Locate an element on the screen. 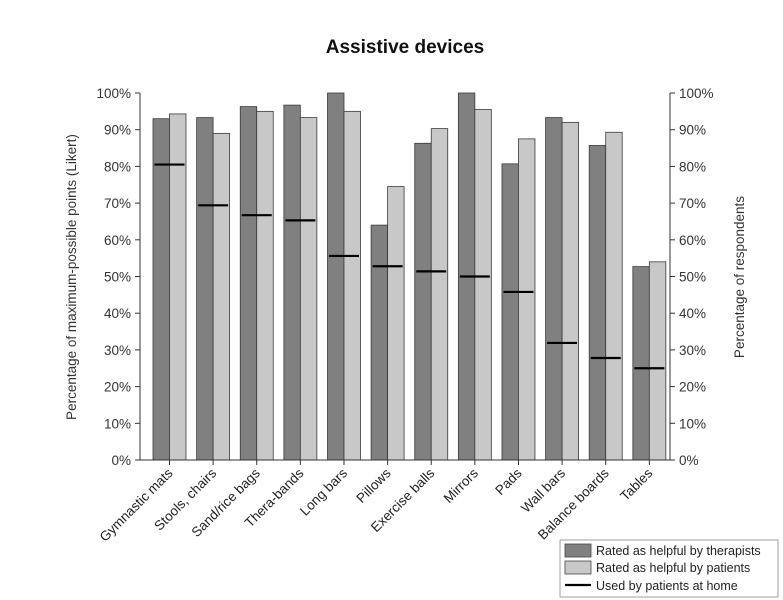 The width and height of the screenshot is (783, 600). left-tick-label: 90% is located at coordinates (117, 130).